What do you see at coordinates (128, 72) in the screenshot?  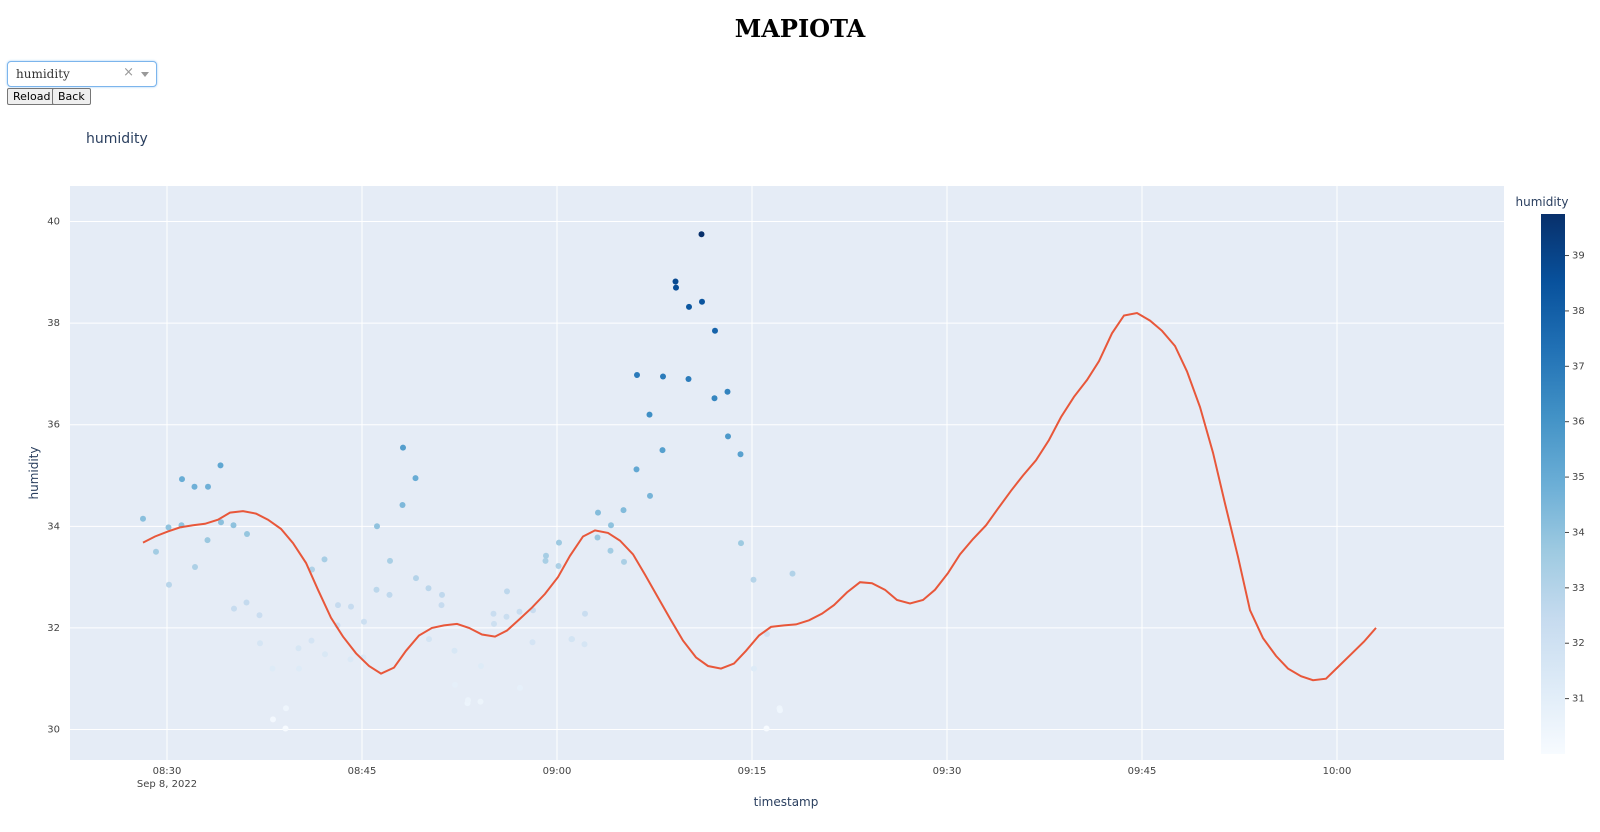 I see `clear-icon: ×` at bounding box center [128, 72].